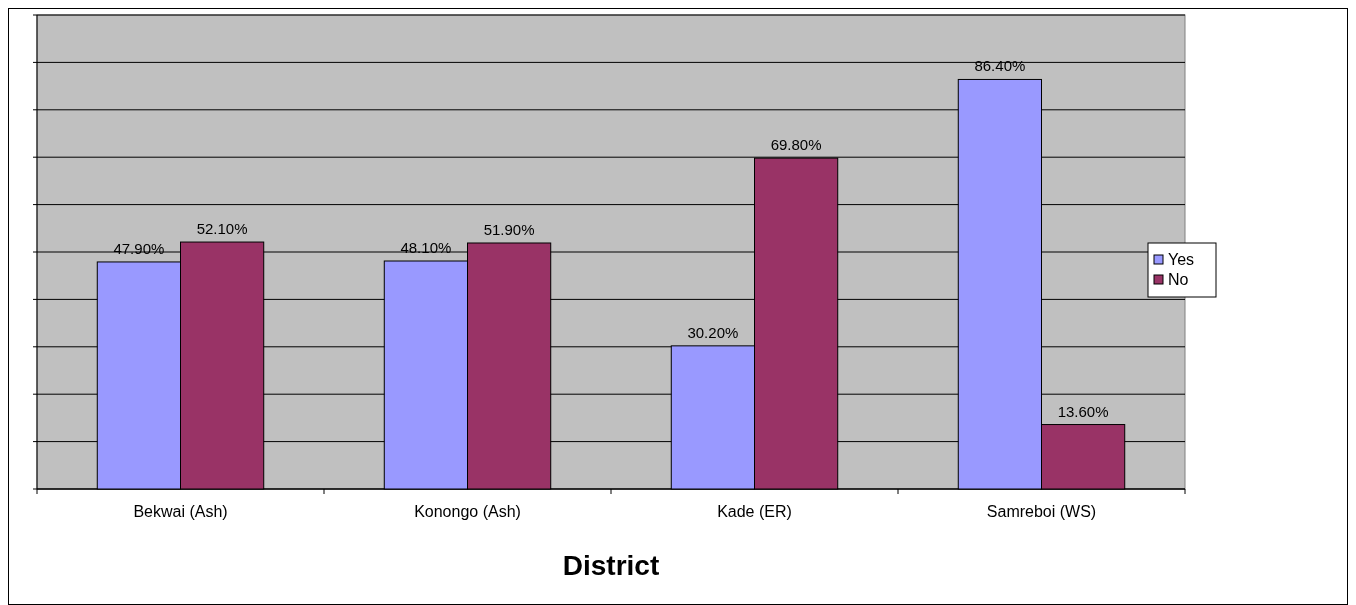  What do you see at coordinates (426, 248) in the screenshot?
I see `data-label: 48.10%` at bounding box center [426, 248].